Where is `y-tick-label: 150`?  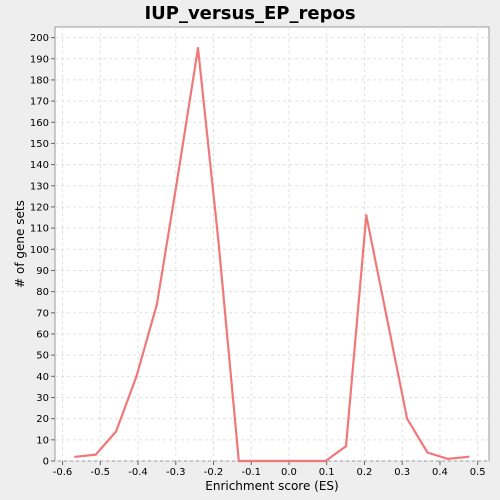
y-tick-label: 150 is located at coordinates (39, 144).